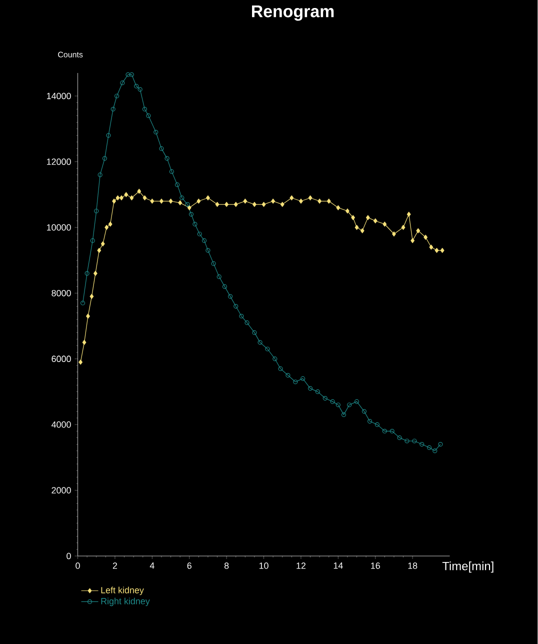 The image size is (538, 644). What do you see at coordinates (62, 490) in the screenshot?
I see `y-tick-label: 2000` at bounding box center [62, 490].